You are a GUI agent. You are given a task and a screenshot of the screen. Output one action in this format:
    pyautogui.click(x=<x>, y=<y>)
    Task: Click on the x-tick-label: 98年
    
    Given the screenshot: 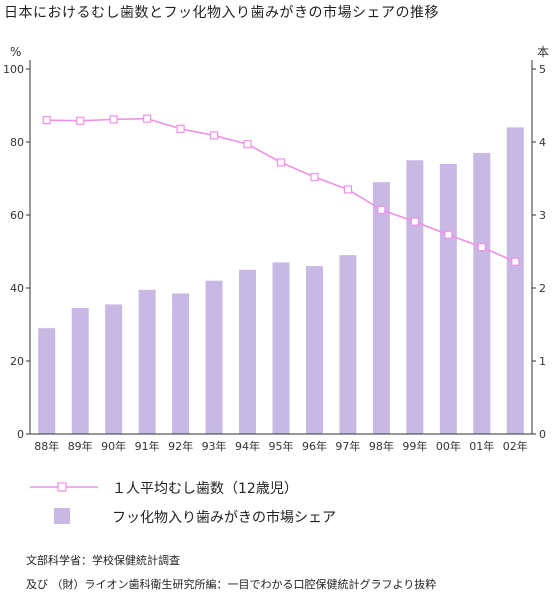 What is the action you would take?
    pyautogui.click(x=381, y=446)
    